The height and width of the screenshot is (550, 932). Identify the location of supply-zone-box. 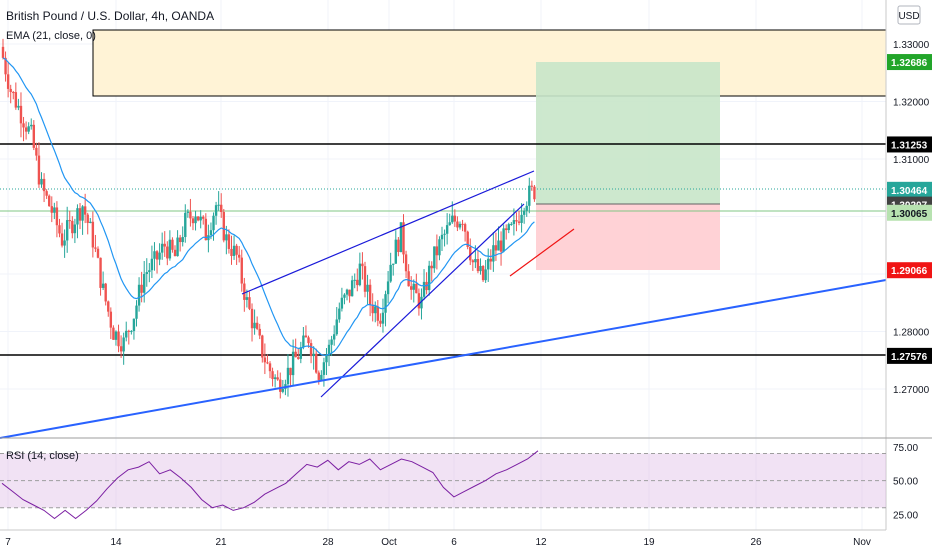
(489, 63).